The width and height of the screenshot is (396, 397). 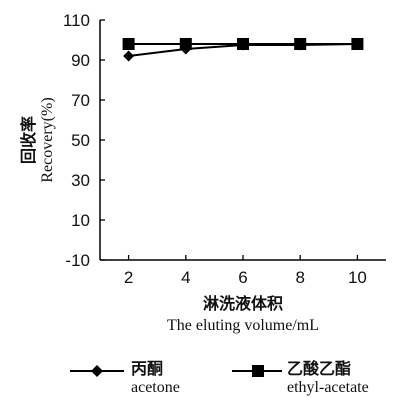 I want to click on x-tick-label: 6, so click(x=242, y=277).